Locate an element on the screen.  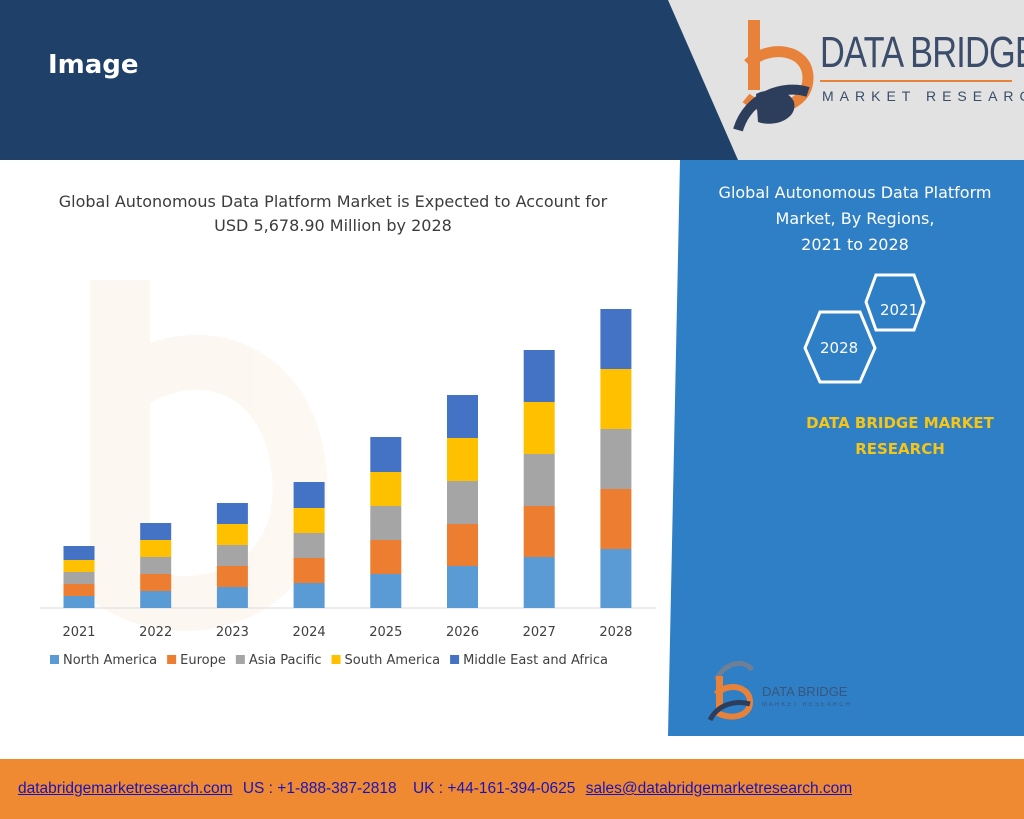
footer-bar is located at coordinates (512, 789).